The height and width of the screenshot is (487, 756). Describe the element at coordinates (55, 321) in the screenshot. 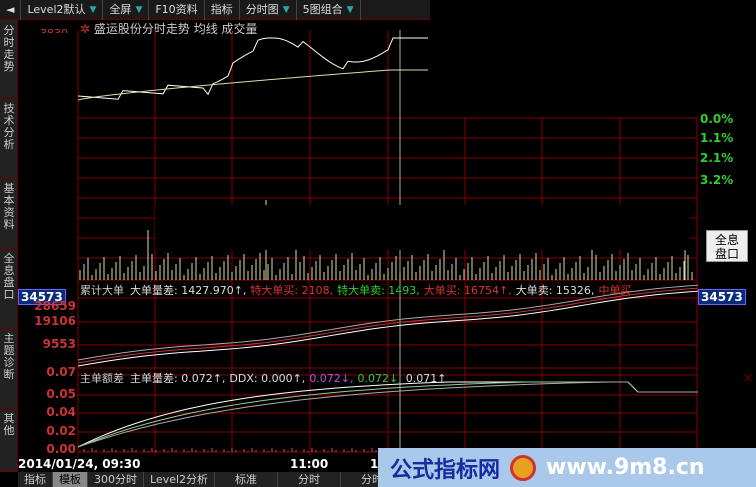

I see `big-order-y-label: 19106` at that location.